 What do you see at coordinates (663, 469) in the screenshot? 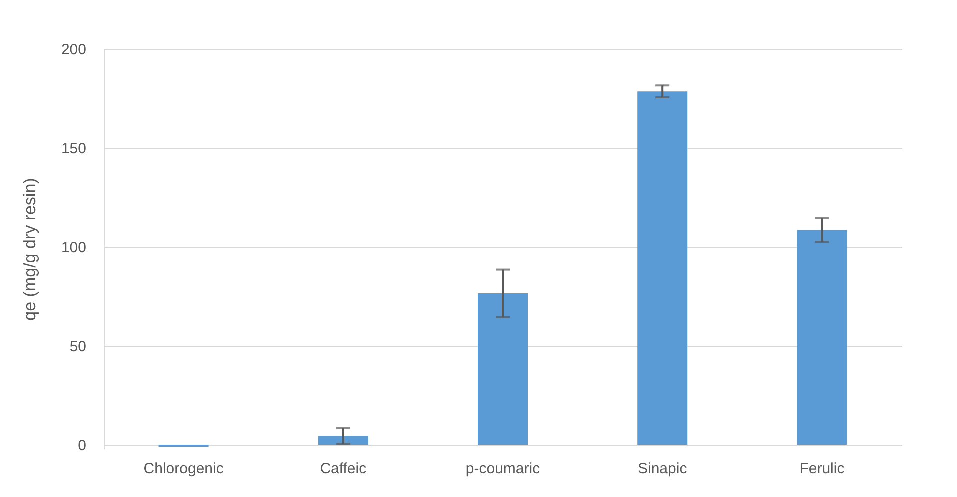
I see `x-tick-label: Sinapic` at bounding box center [663, 469].